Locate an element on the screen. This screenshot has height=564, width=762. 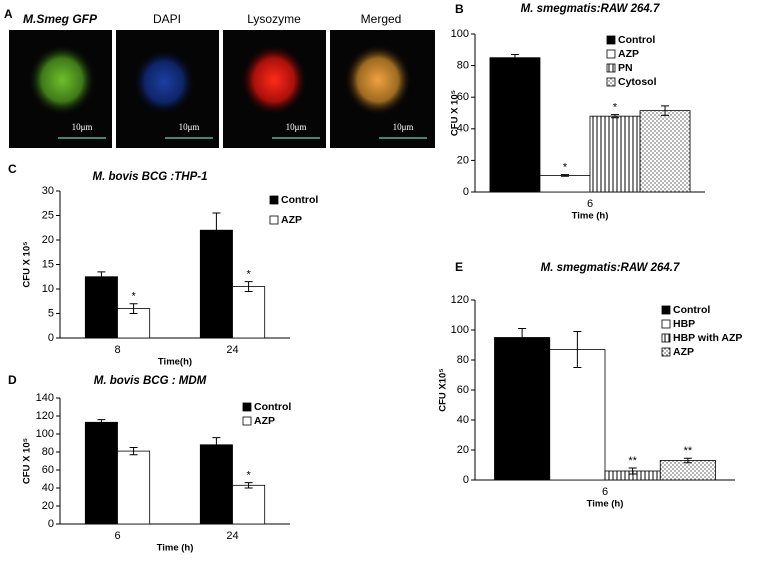
micrograph: Lysozyme 10μm is located at coordinates (274, 80).